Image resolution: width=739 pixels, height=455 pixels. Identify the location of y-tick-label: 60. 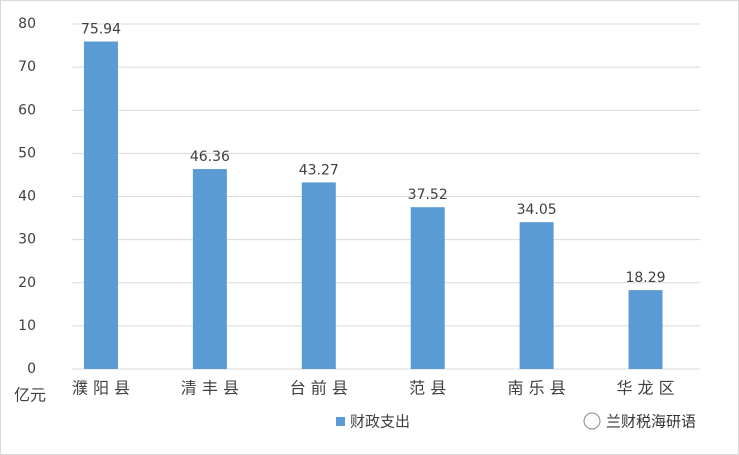
(27, 110).